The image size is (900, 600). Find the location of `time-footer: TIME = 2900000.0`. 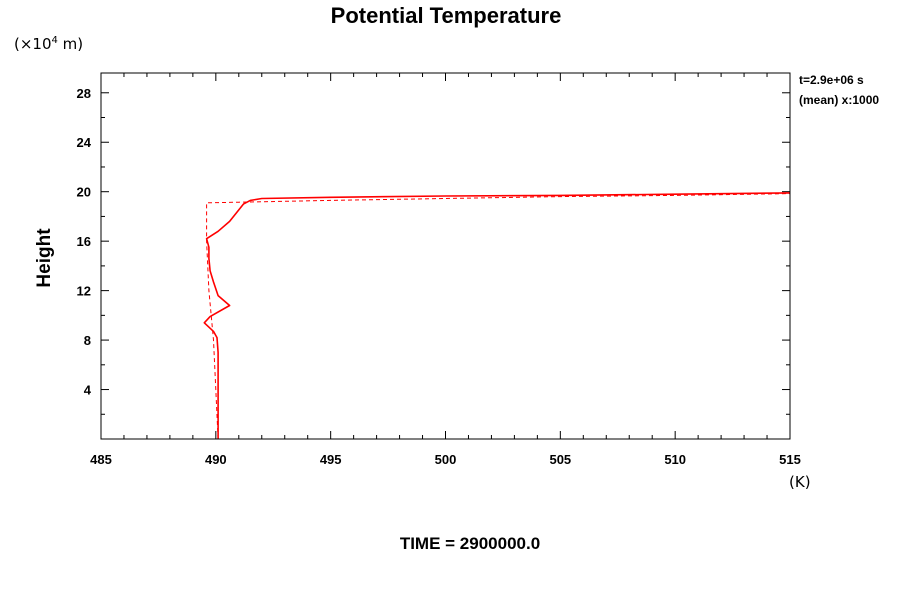

time-footer: TIME = 2900000.0 is located at coordinates (470, 543).